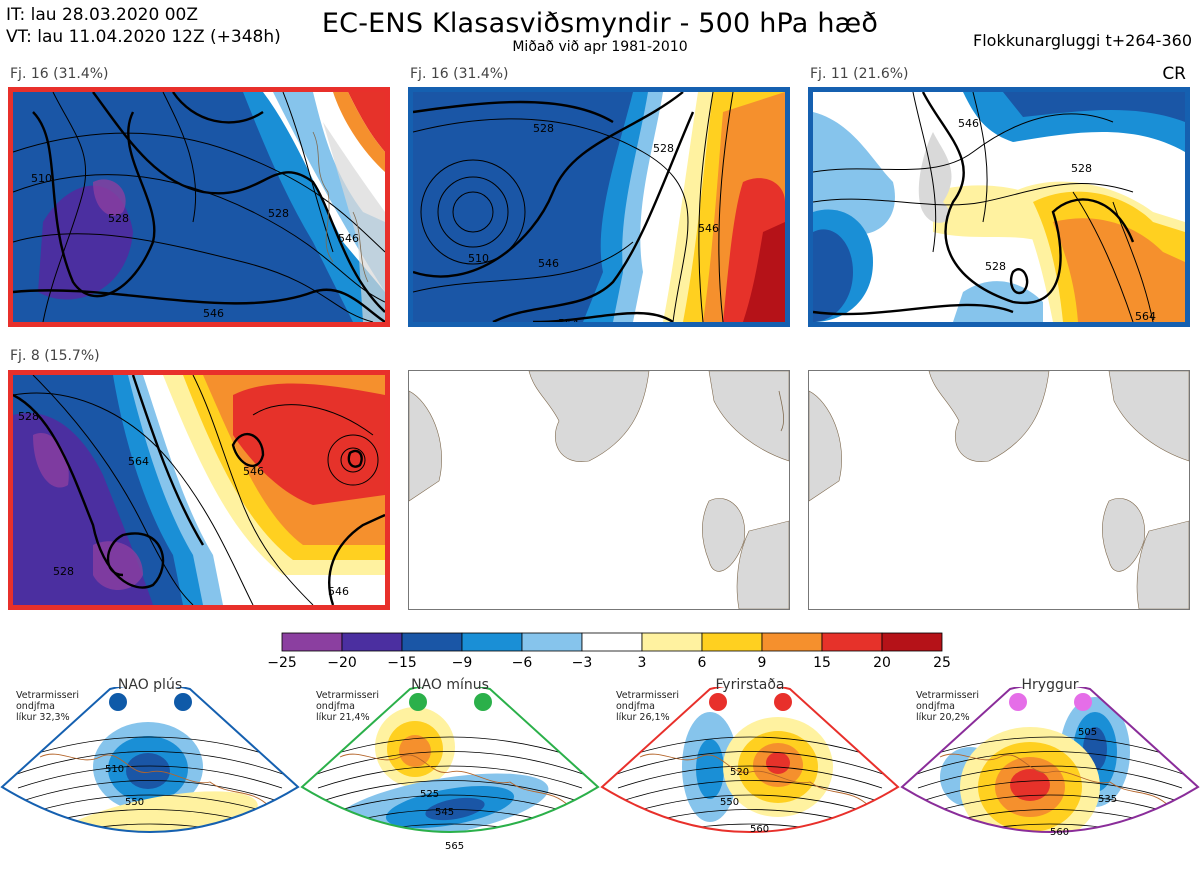  Describe the element at coordinates (454, 846) in the screenshot. I see `regime-contour-label: 565` at that location.